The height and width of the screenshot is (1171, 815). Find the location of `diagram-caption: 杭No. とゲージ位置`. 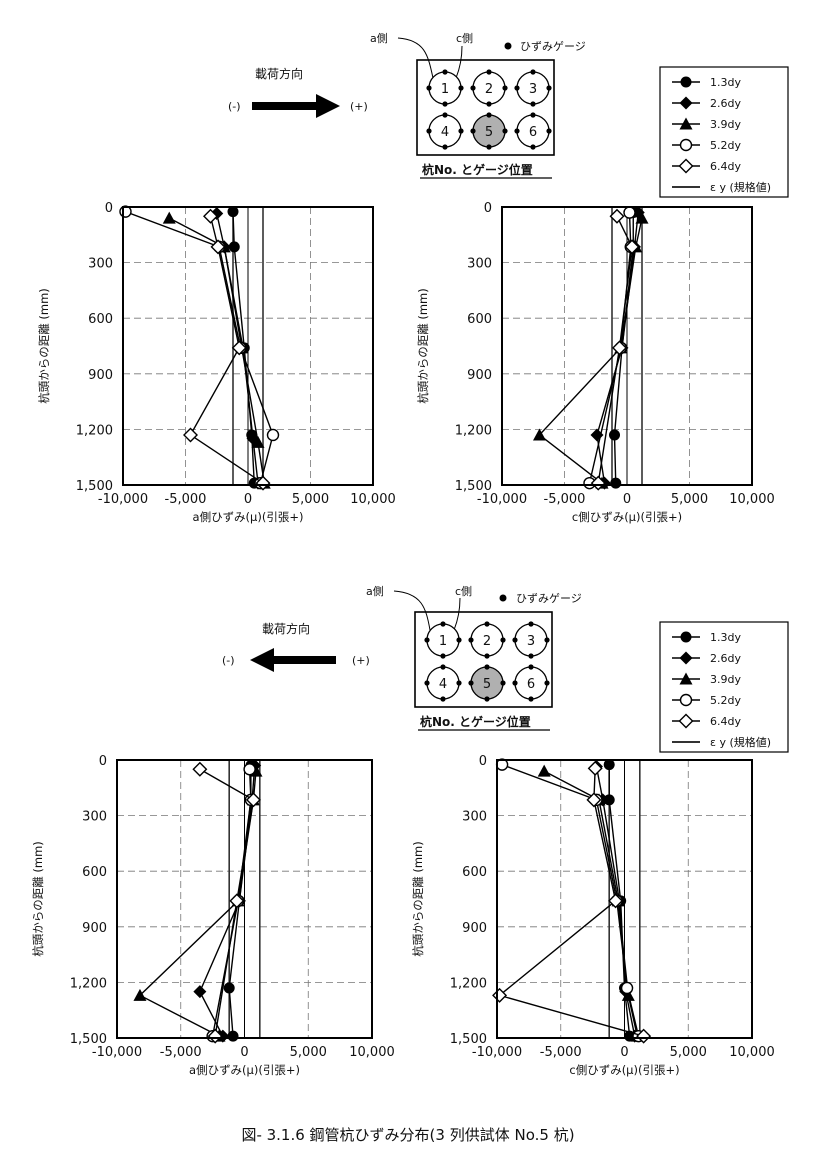

diagram-caption: 杭No. とゲージ位置 is located at coordinates (475, 721).